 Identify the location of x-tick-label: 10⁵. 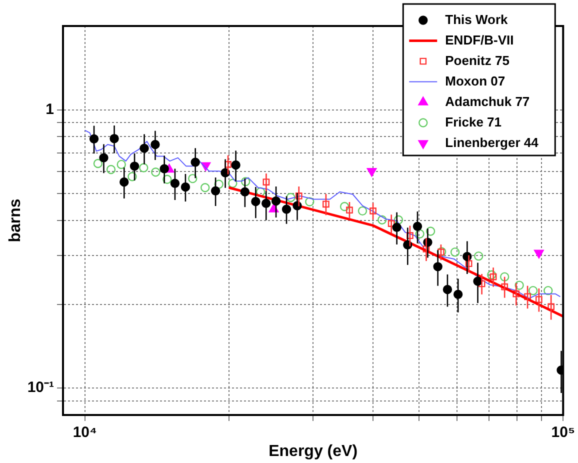
(563, 433).